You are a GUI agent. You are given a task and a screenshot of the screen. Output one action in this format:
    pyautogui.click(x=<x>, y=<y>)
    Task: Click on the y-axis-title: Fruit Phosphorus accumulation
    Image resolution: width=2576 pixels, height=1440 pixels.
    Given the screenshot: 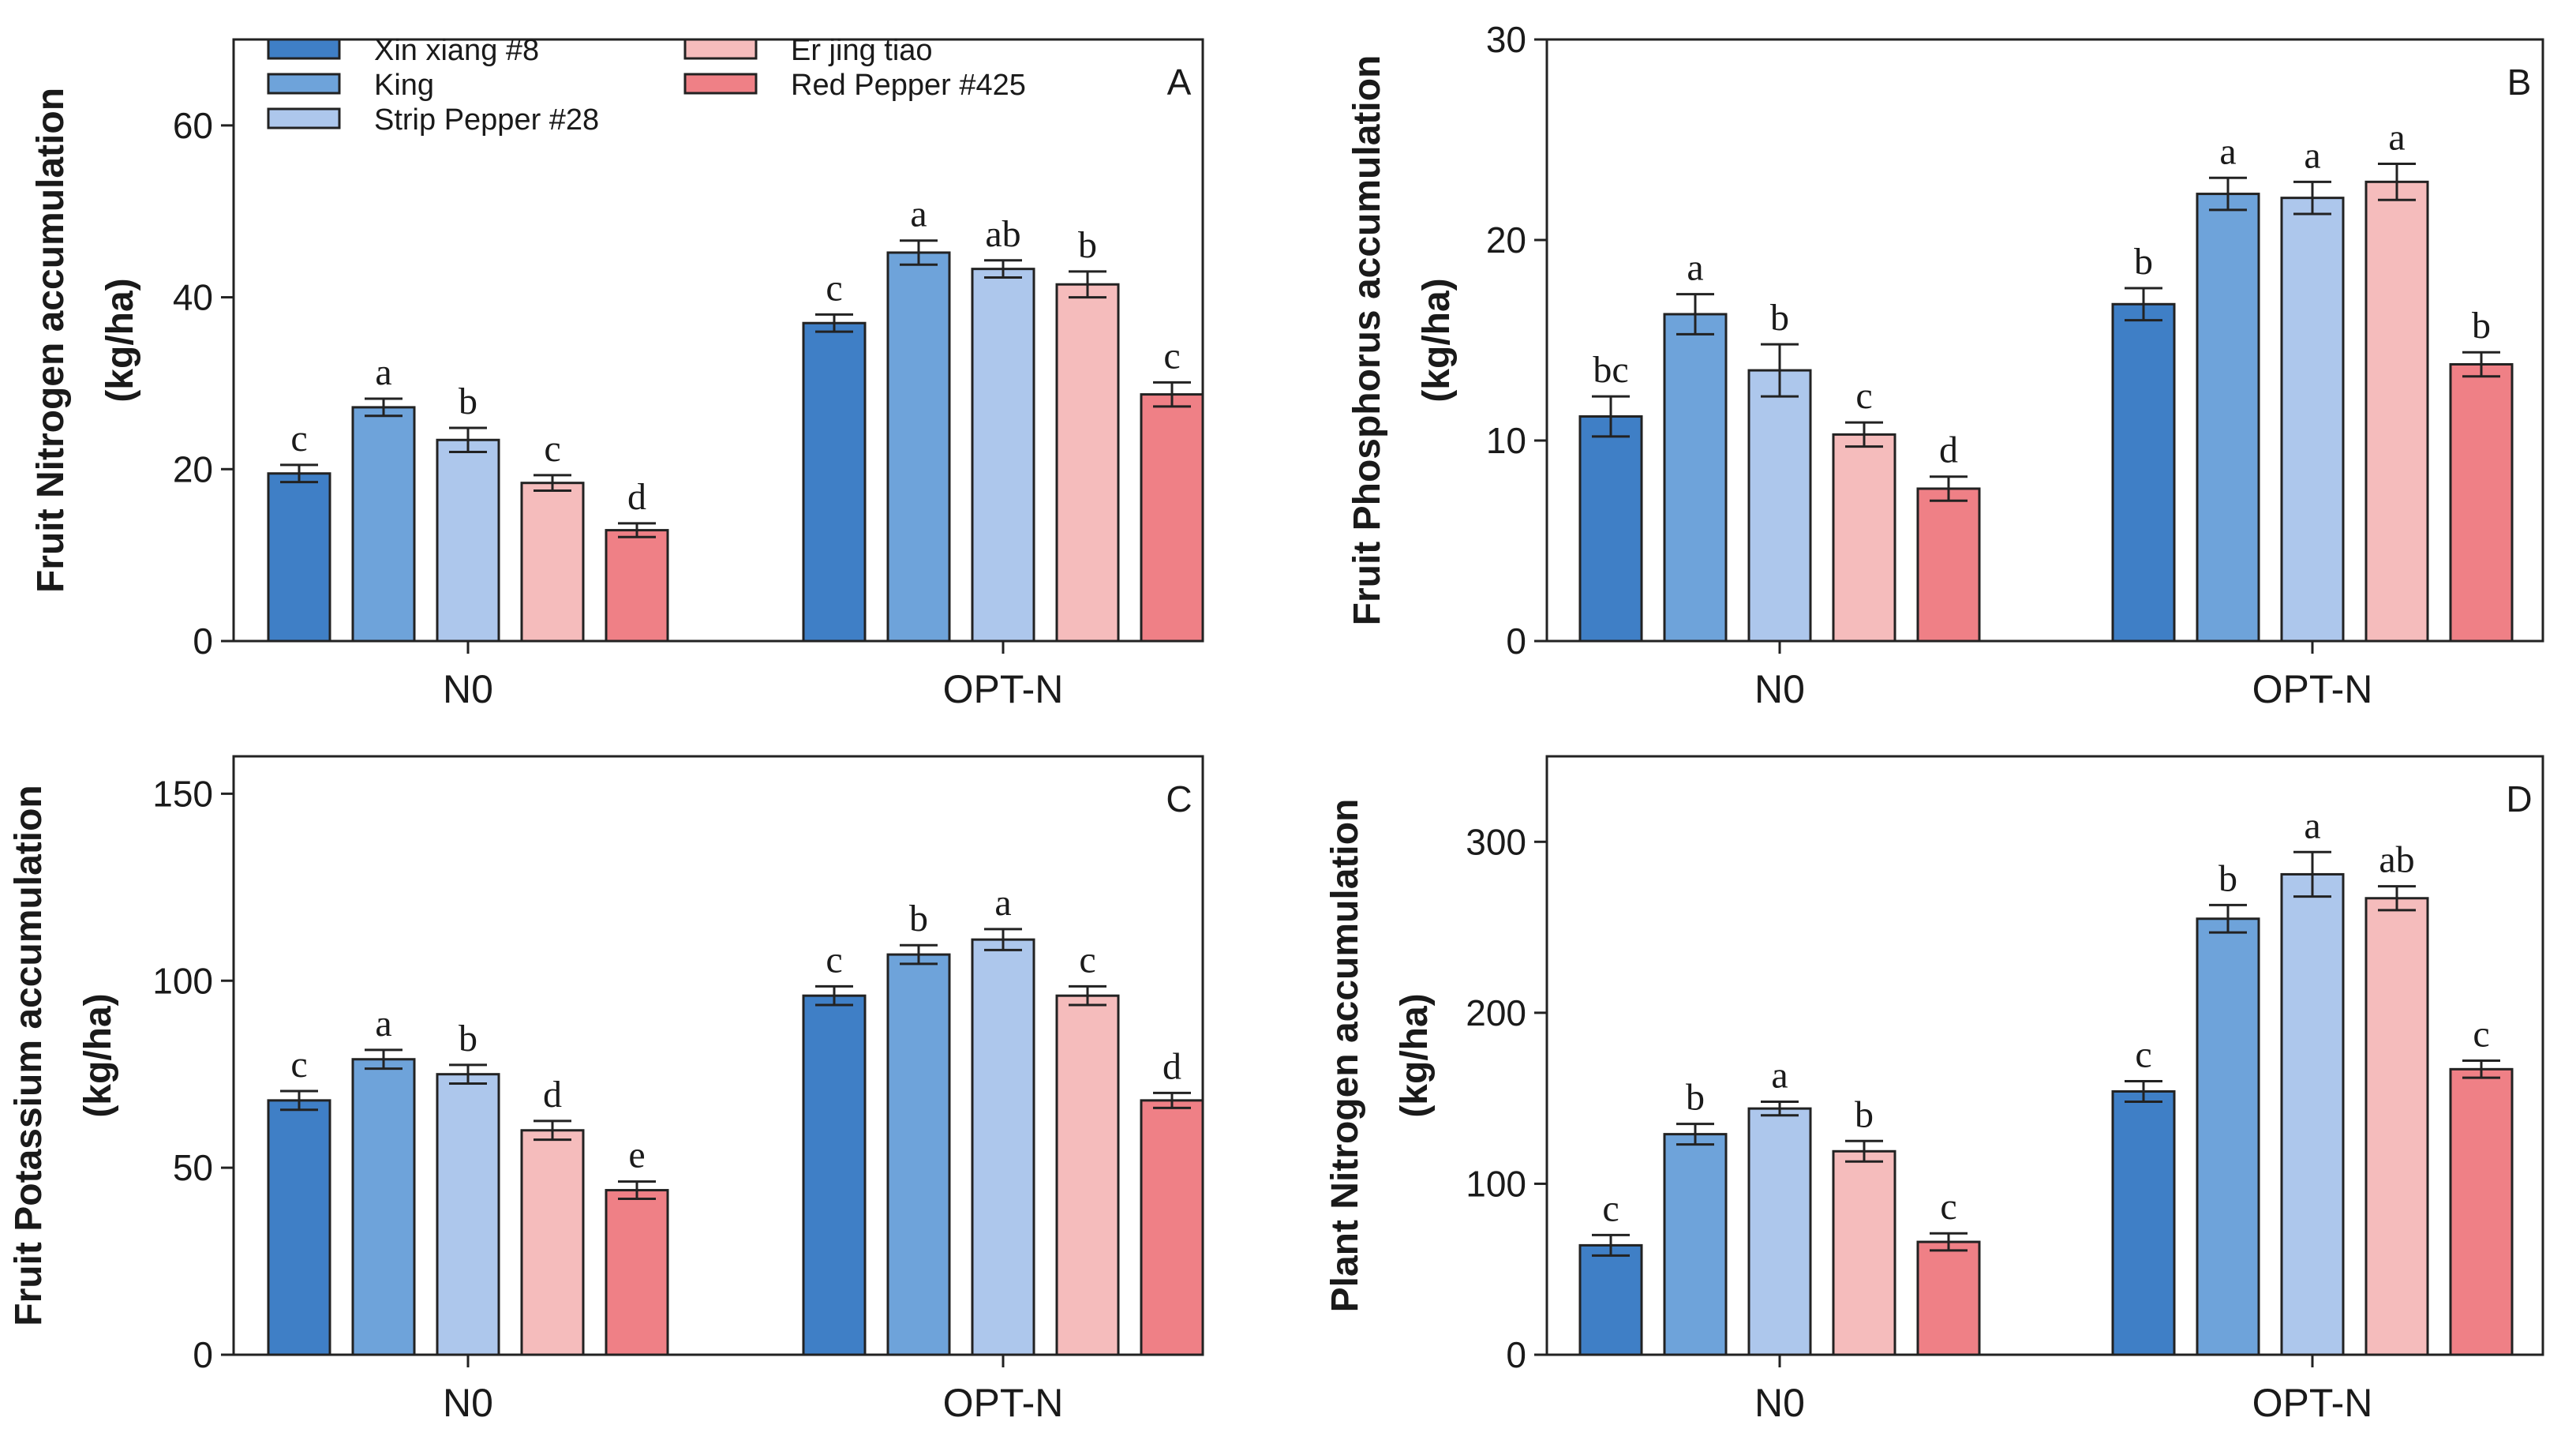 What is the action you would take?
    pyautogui.click(x=1367, y=340)
    